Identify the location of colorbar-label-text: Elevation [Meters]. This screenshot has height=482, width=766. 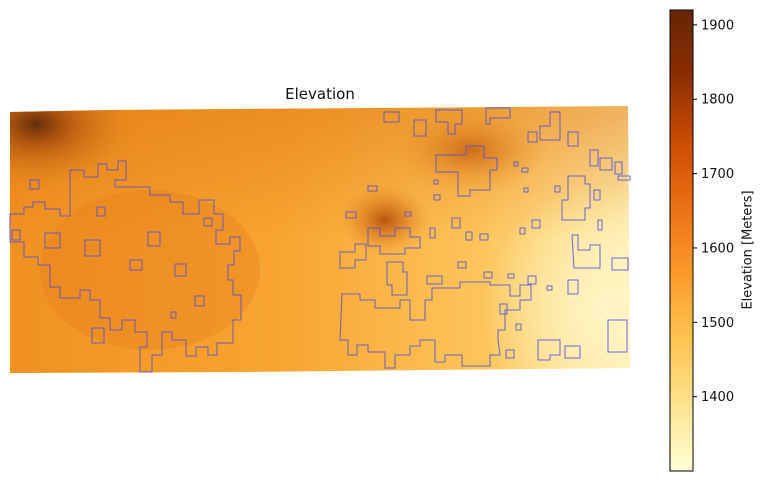
(748, 250).